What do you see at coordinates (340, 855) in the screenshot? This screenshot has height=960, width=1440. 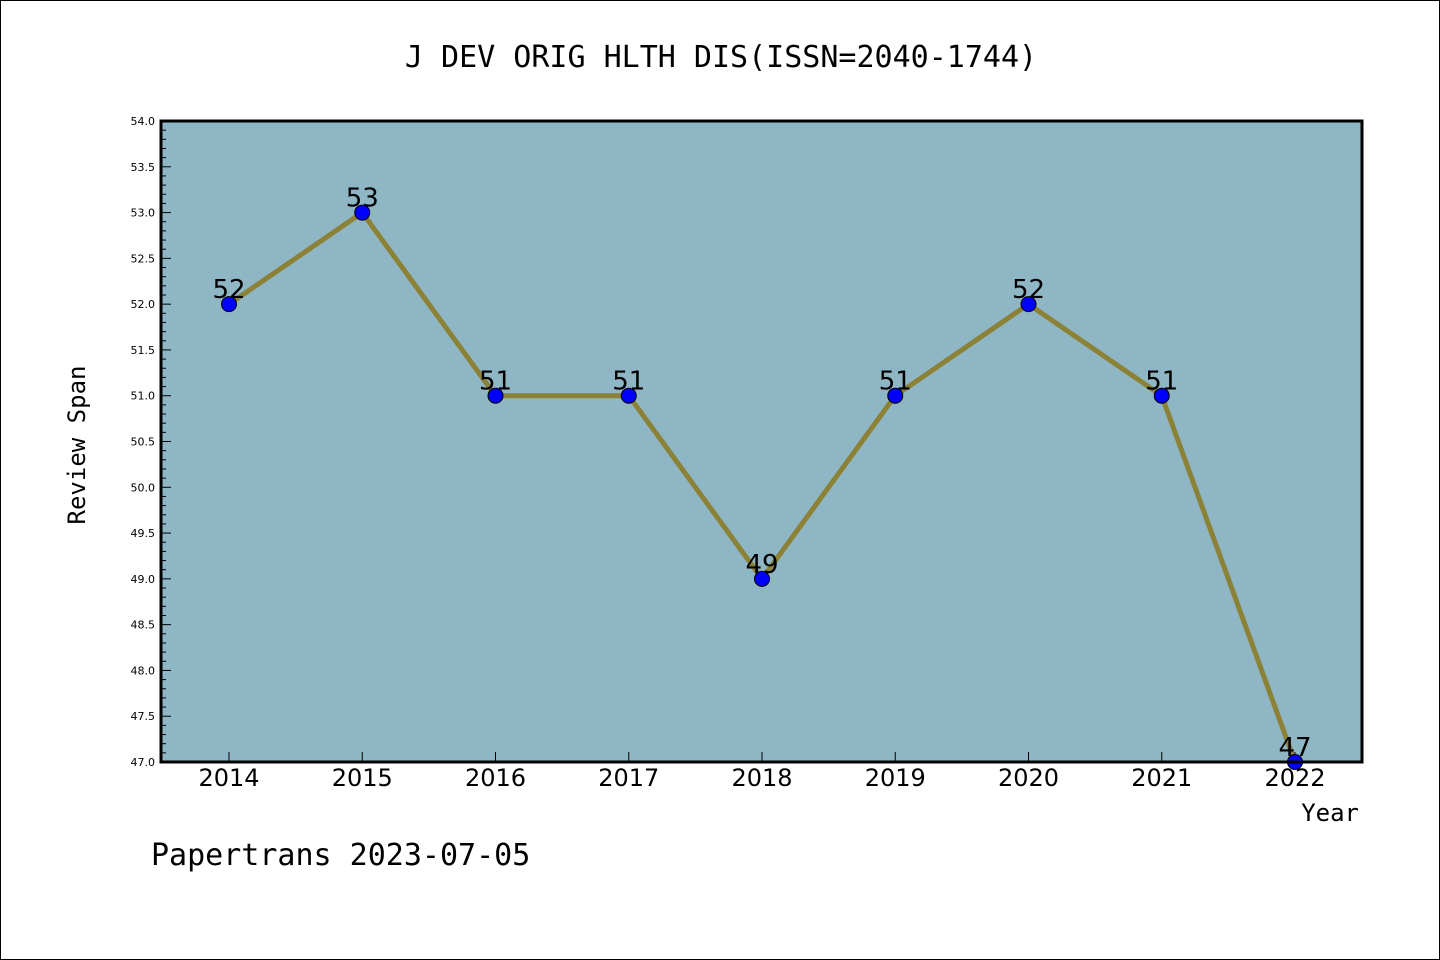 I see `footer-credit: Papertrans 2023-07-05` at bounding box center [340, 855].